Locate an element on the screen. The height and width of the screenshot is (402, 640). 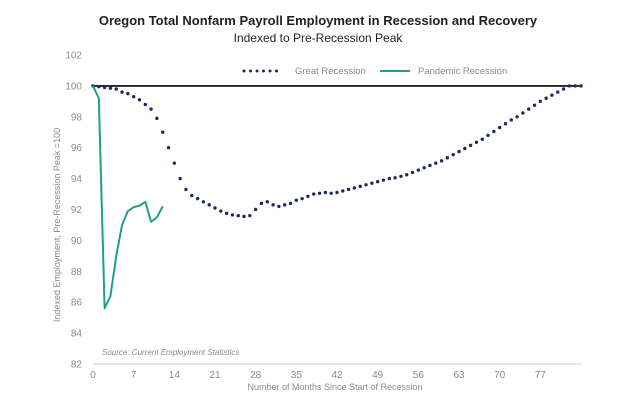
x-tick-label: 56 is located at coordinates (419, 375).